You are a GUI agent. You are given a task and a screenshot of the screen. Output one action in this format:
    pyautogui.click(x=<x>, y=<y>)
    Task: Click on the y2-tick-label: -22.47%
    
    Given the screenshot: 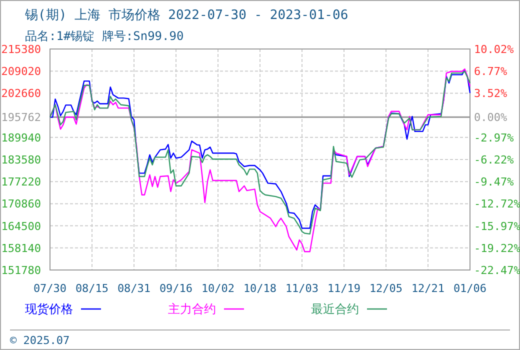 What is the action you would take?
    pyautogui.click(x=497, y=270)
    